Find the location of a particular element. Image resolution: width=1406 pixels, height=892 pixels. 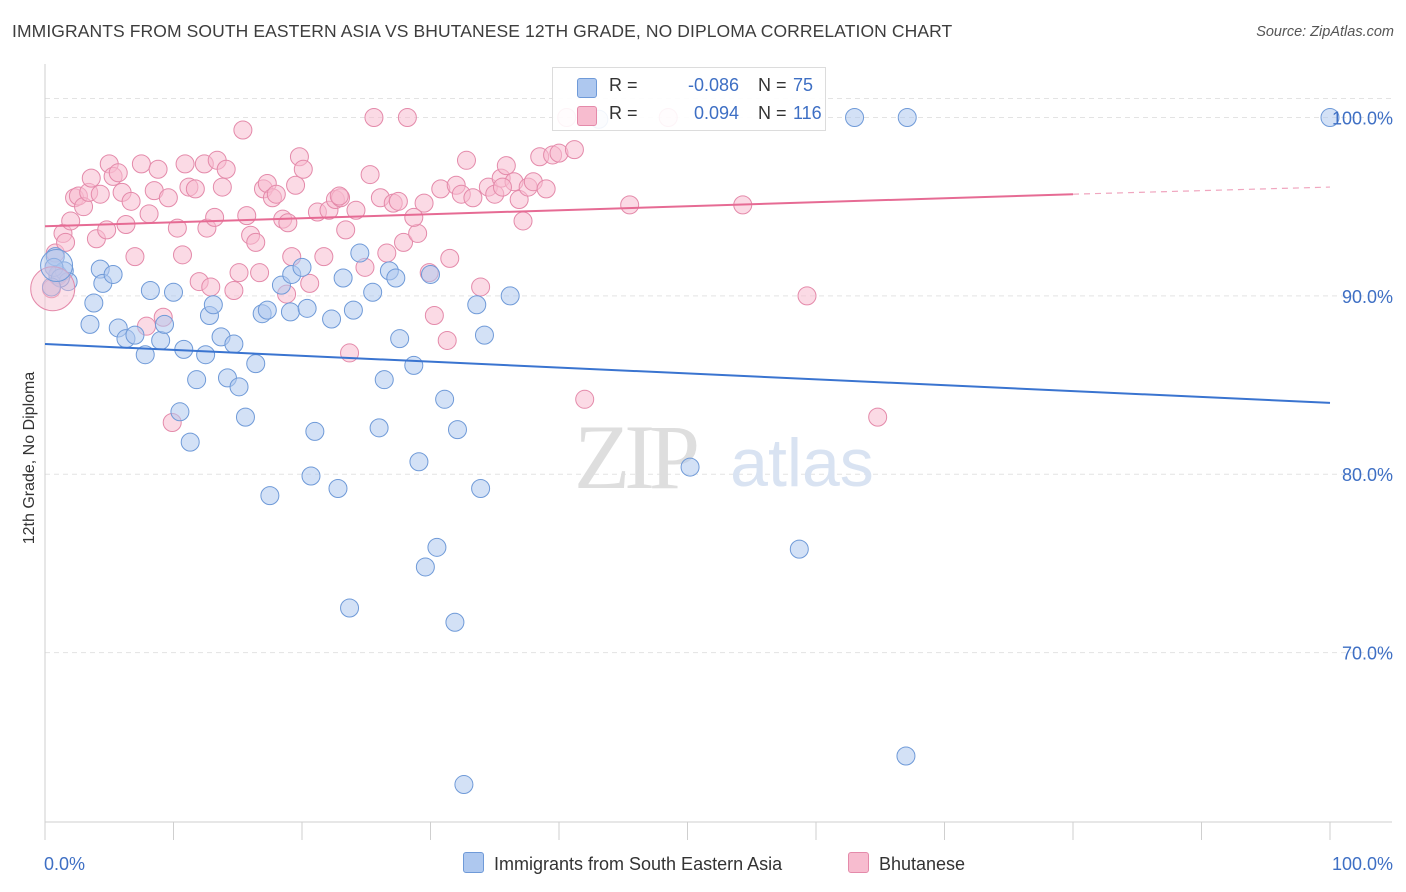

legend-n-value-bhutanese: 116 is located at coordinates (807, 113).